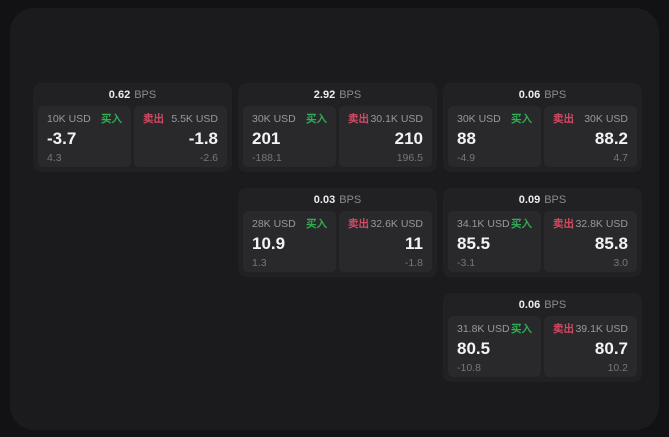 The width and height of the screenshot is (669, 437). I want to click on sell-size-label: 30.1K USD, so click(396, 119).